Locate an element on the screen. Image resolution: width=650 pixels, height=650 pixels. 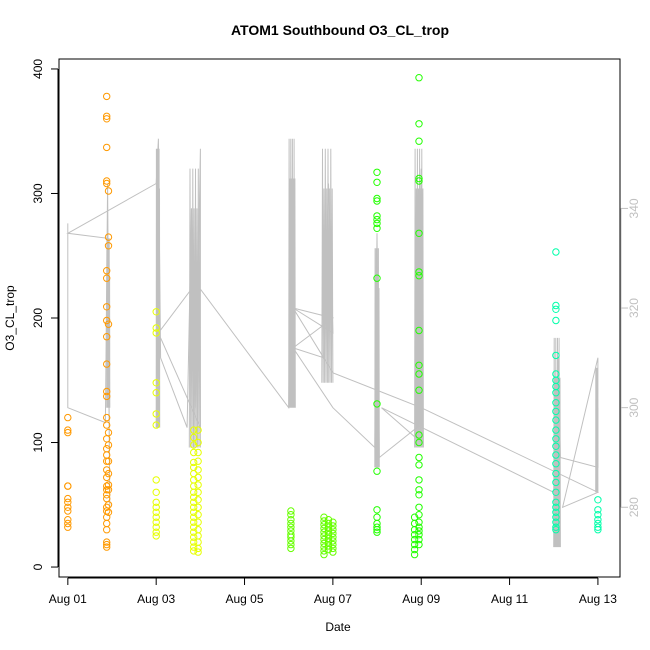
secondary-burst is located at coordinates (597, 430).